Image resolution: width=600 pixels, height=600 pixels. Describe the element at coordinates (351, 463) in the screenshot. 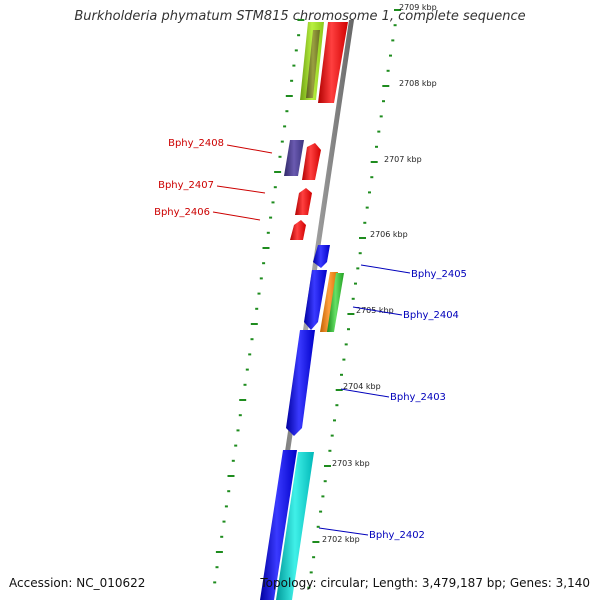

I see `tick-label: 2703 kbp` at that location.